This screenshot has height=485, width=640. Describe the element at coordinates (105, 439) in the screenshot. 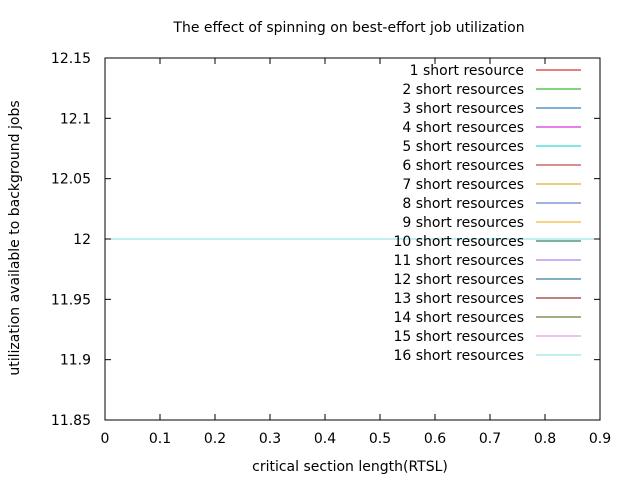

I see `x-tick-label: 0` at that location.